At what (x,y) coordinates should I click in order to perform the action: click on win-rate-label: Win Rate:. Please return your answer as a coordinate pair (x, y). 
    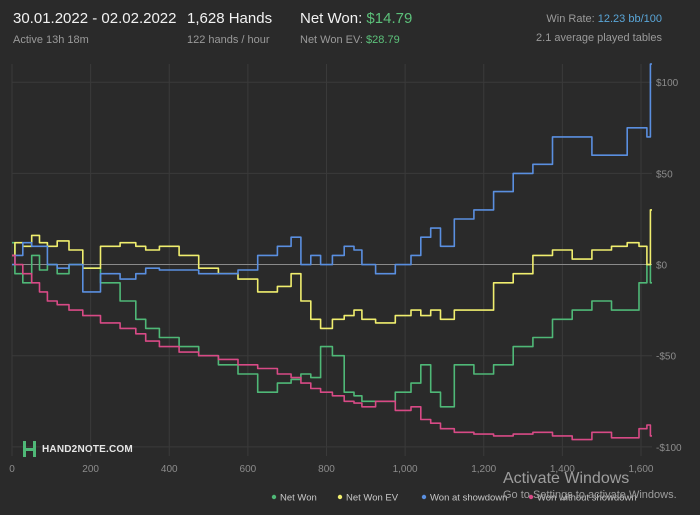
    Looking at the image, I should click on (570, 19).